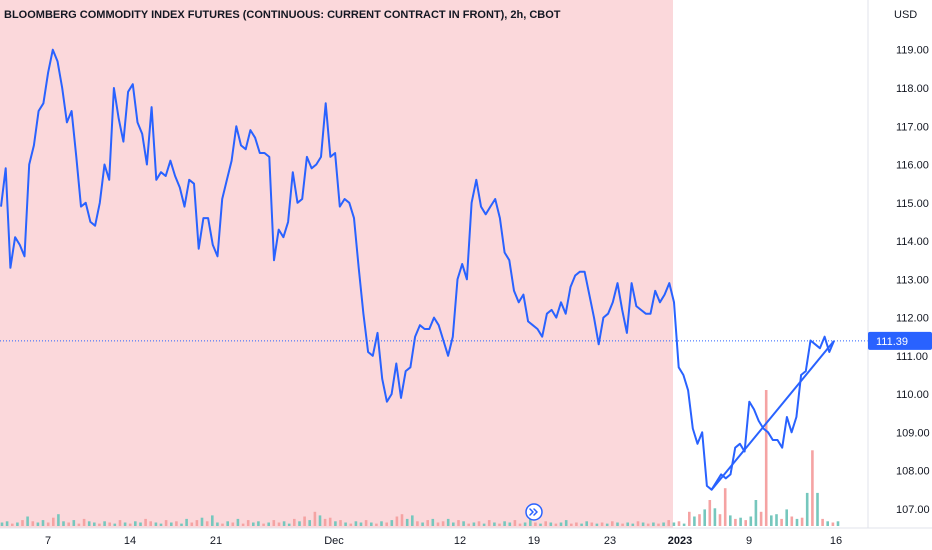 The width and height of the screenshot is (932, 550). What do you see at coordinates (913, 433) in the screenshot?
I see `y-tick-label: 109.00` at bounding box center [913, 433].